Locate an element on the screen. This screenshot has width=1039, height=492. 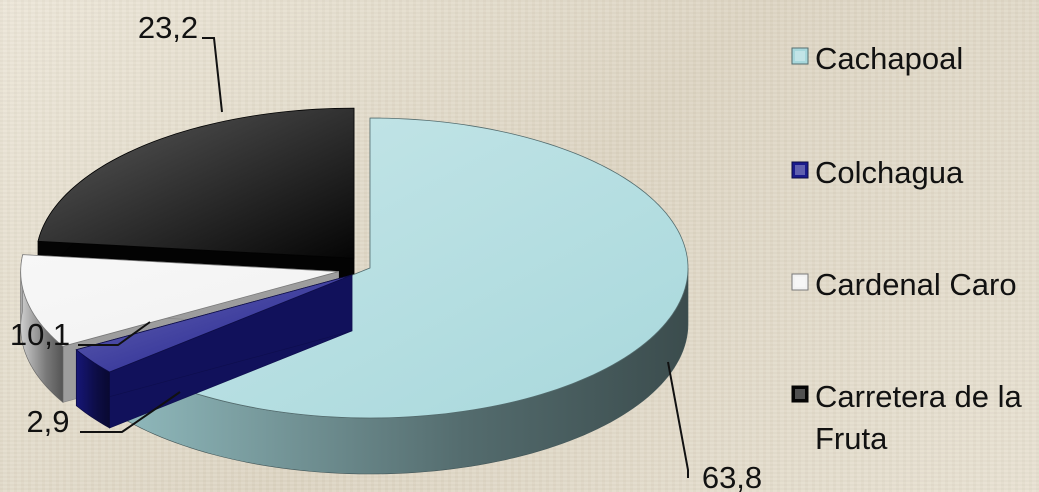
legend-label-continued: Fruta is located at coordinates (851, 438).